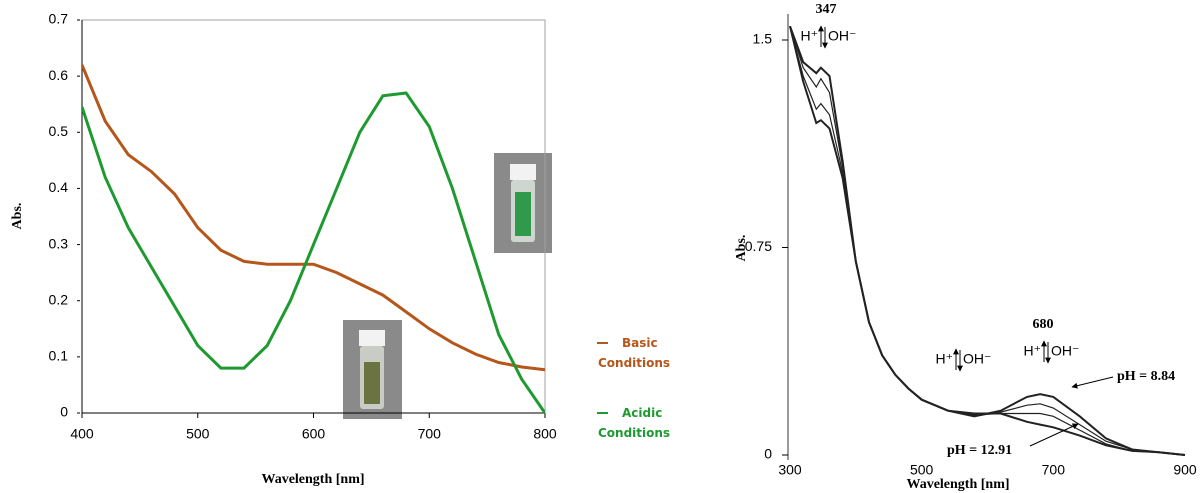 This screenshot has height=493, width=1203. What do you see at coordinates (59, 75) in the screenshot?
I see `y-tick-label: 0.6` at bounding box center [59, 75].